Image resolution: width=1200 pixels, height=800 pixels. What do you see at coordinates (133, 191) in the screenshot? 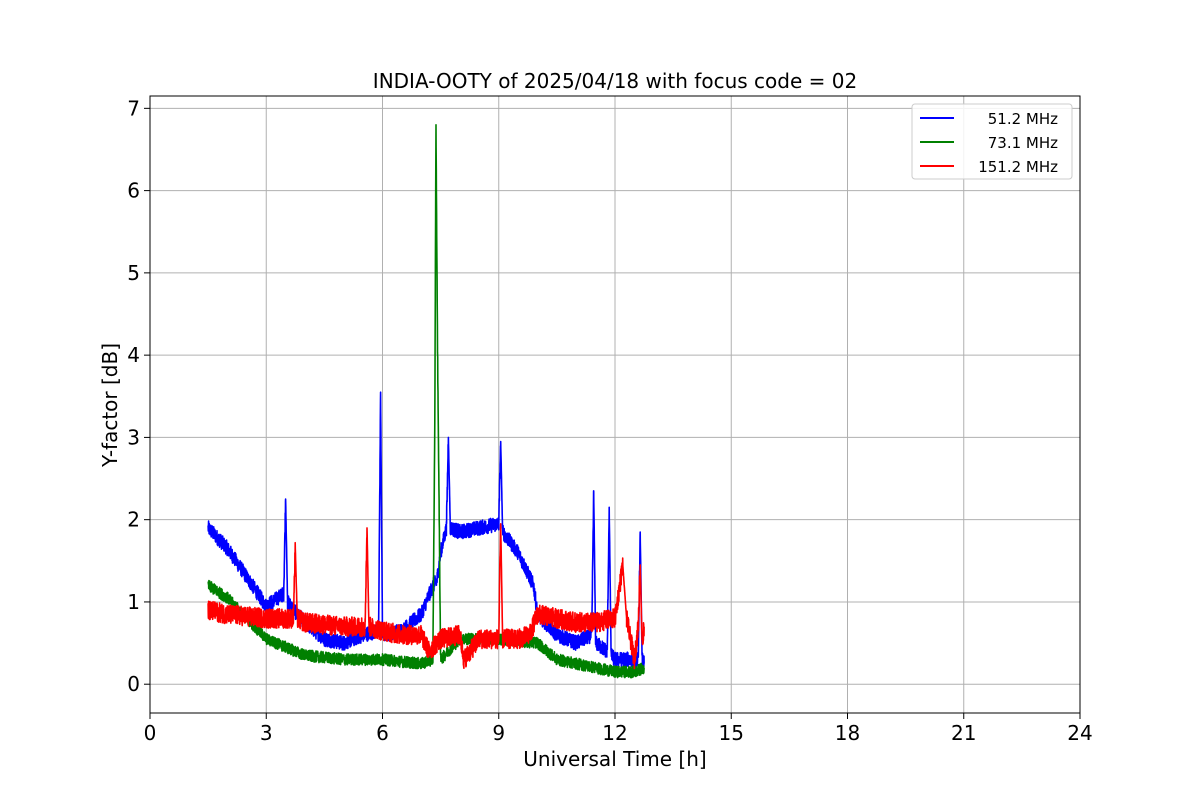
I see `y-tick-label: 6` at bounding box center [133, 191].